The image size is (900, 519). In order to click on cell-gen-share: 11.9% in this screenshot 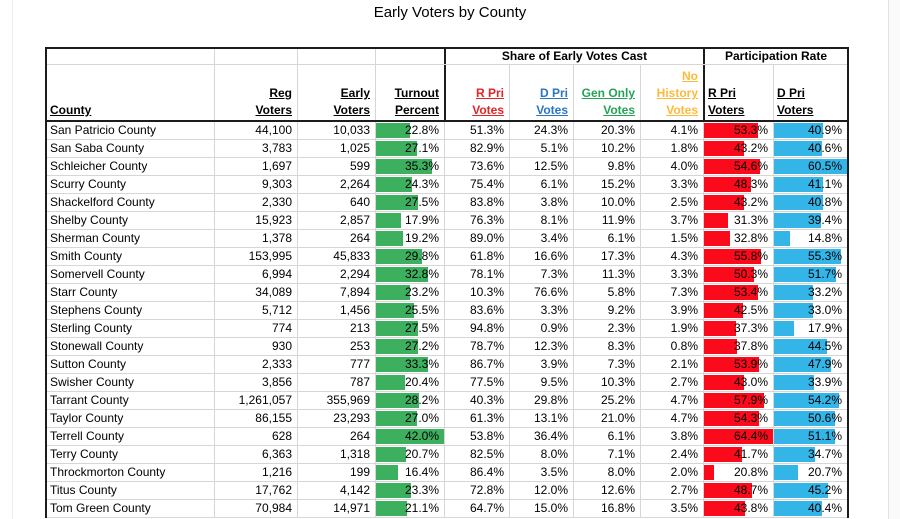, I will do `click(606, 220)`.